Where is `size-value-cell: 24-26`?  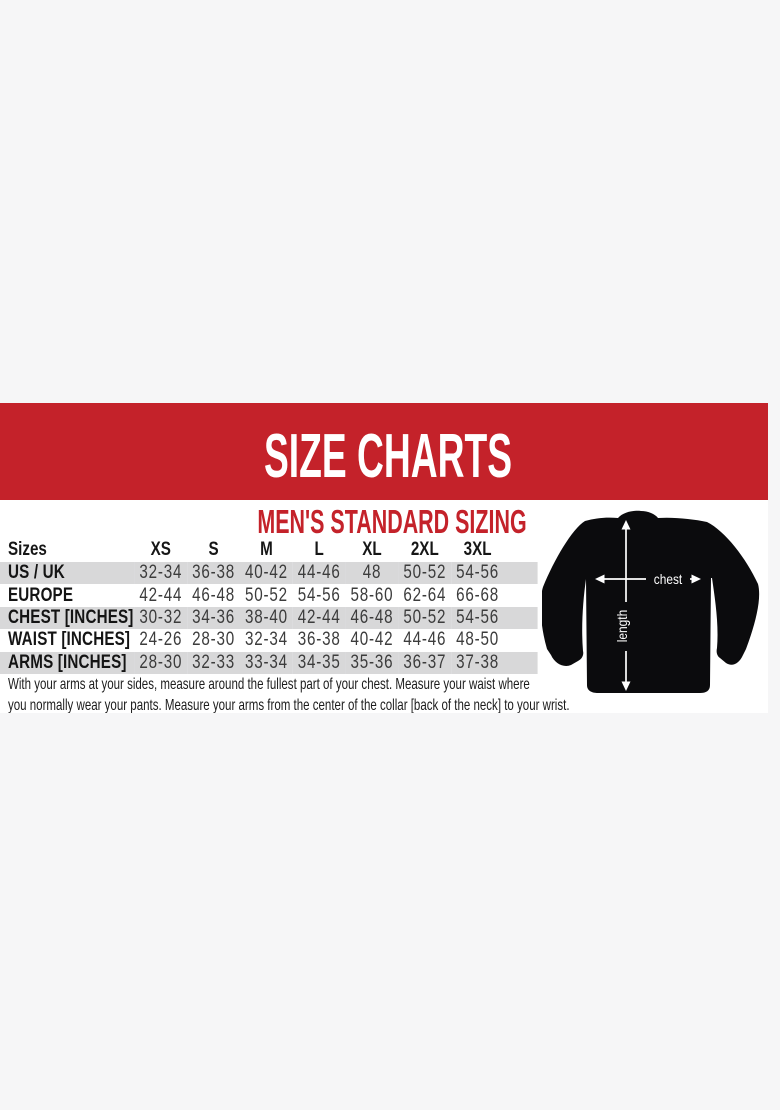 size-value-cell: 24-26 is located at coordinates (161, 640).